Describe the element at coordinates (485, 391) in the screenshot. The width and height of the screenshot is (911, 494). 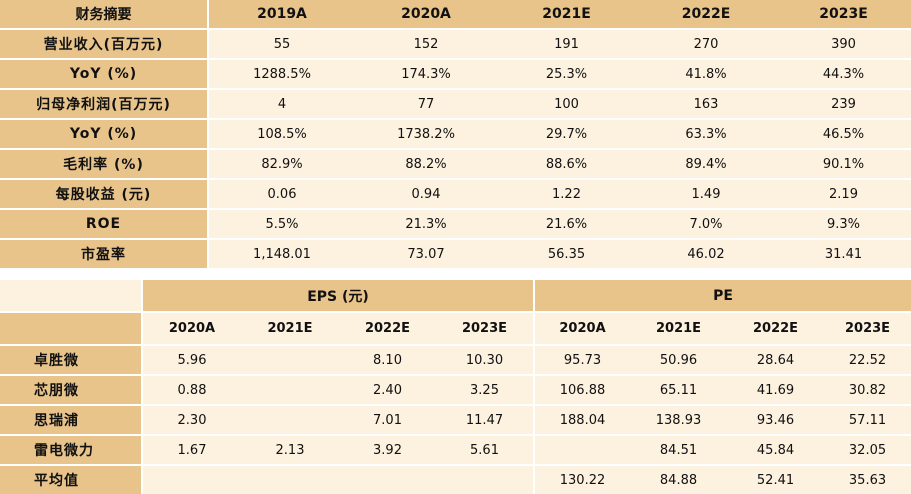
I see `table-cell: 3.25` at that location.